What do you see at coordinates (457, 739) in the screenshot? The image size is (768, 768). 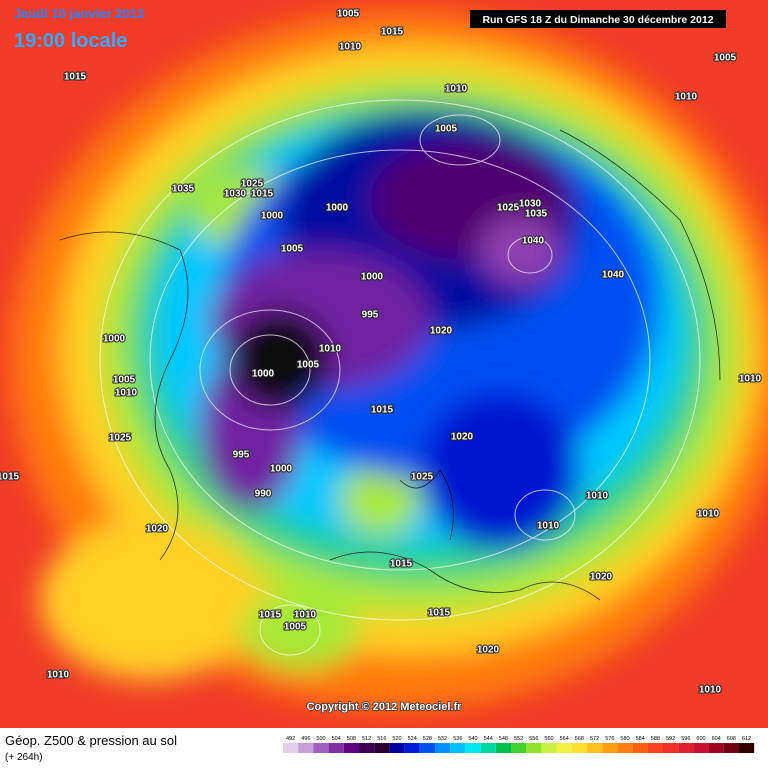 I see `legend-value: 536` at bounding box center [457, 739].